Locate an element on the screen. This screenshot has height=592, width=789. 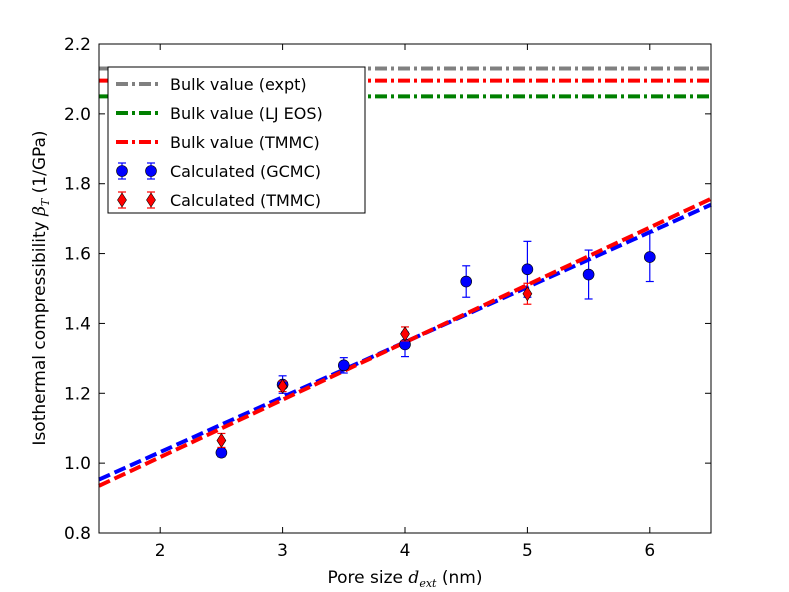
x-tick-label-2: 4 is located at coordinates (405, 551).